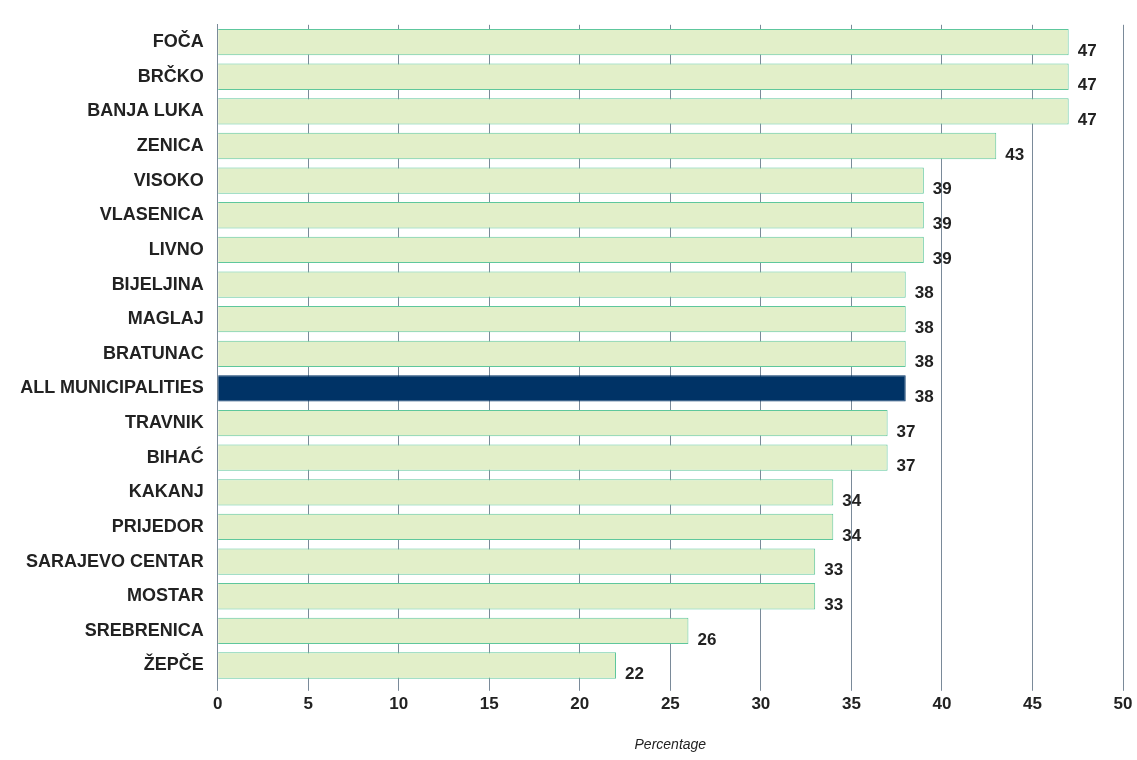  I want to click on y-tick-label: KAKANJ, so click(166, 491).